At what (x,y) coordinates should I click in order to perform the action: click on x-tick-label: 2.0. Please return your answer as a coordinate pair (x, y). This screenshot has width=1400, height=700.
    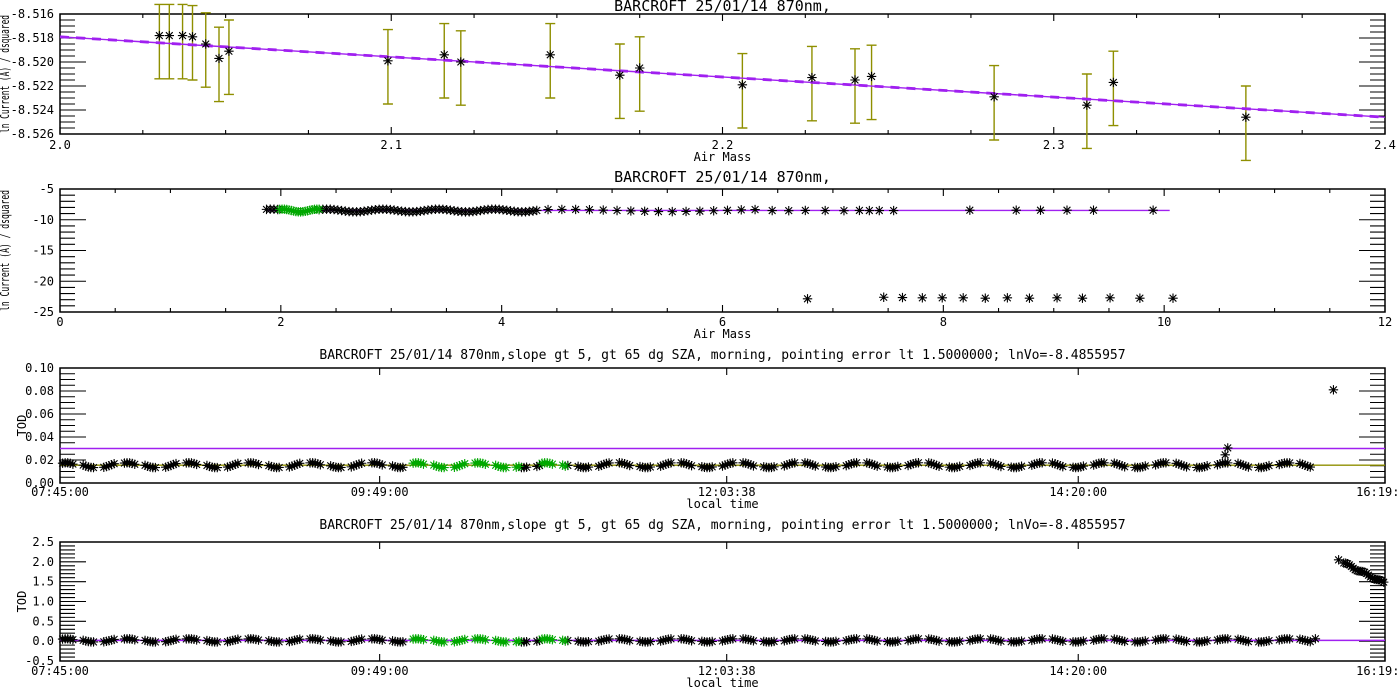
    Looking at the image, I should click on (60, 145).